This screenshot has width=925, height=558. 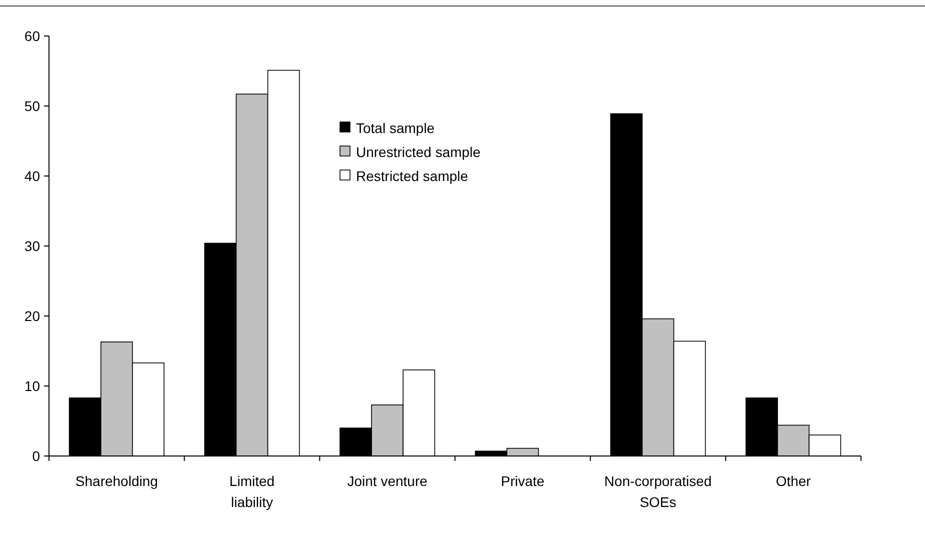 What do you see at coordinates (418, 152) in the screenshot?
I see `legend-label: Unrestricted sample` at bounding box center [418, 152].